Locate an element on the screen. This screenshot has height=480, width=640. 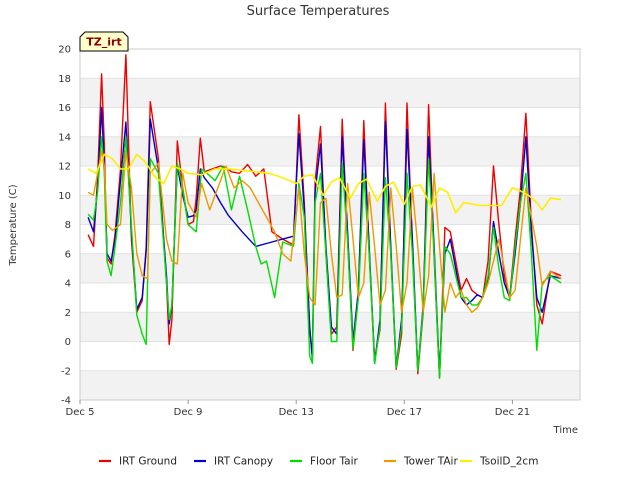
legend-label: IRT Ground is located at coordinates (148, 462).